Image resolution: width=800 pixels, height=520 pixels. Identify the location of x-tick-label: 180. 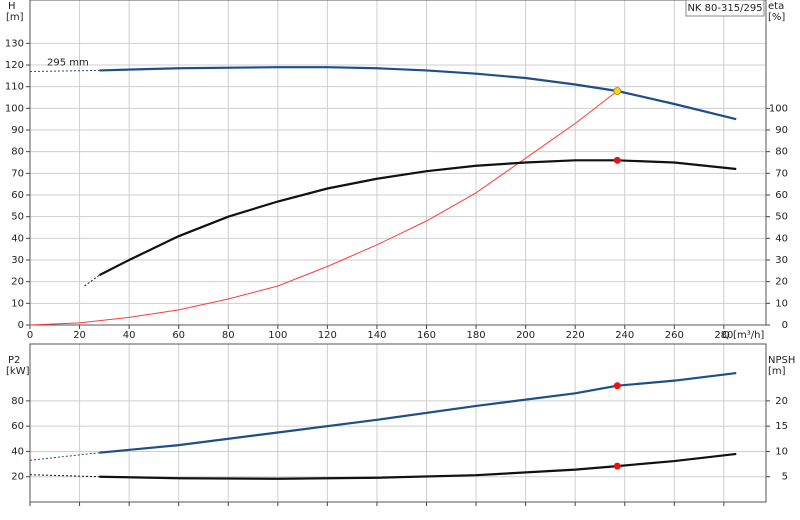
(476, 335).